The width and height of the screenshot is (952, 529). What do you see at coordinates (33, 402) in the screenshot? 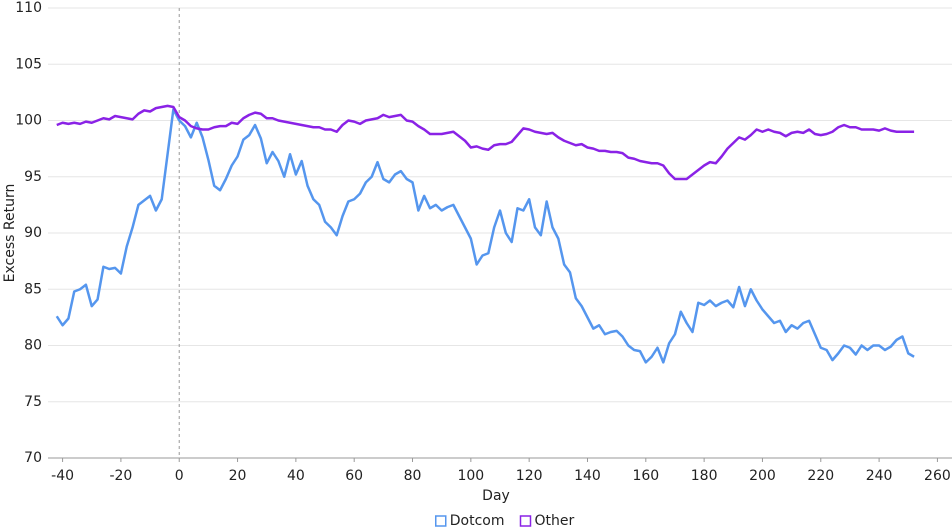
I see `y-tick-label: 75` at bounding box center [33, 402].